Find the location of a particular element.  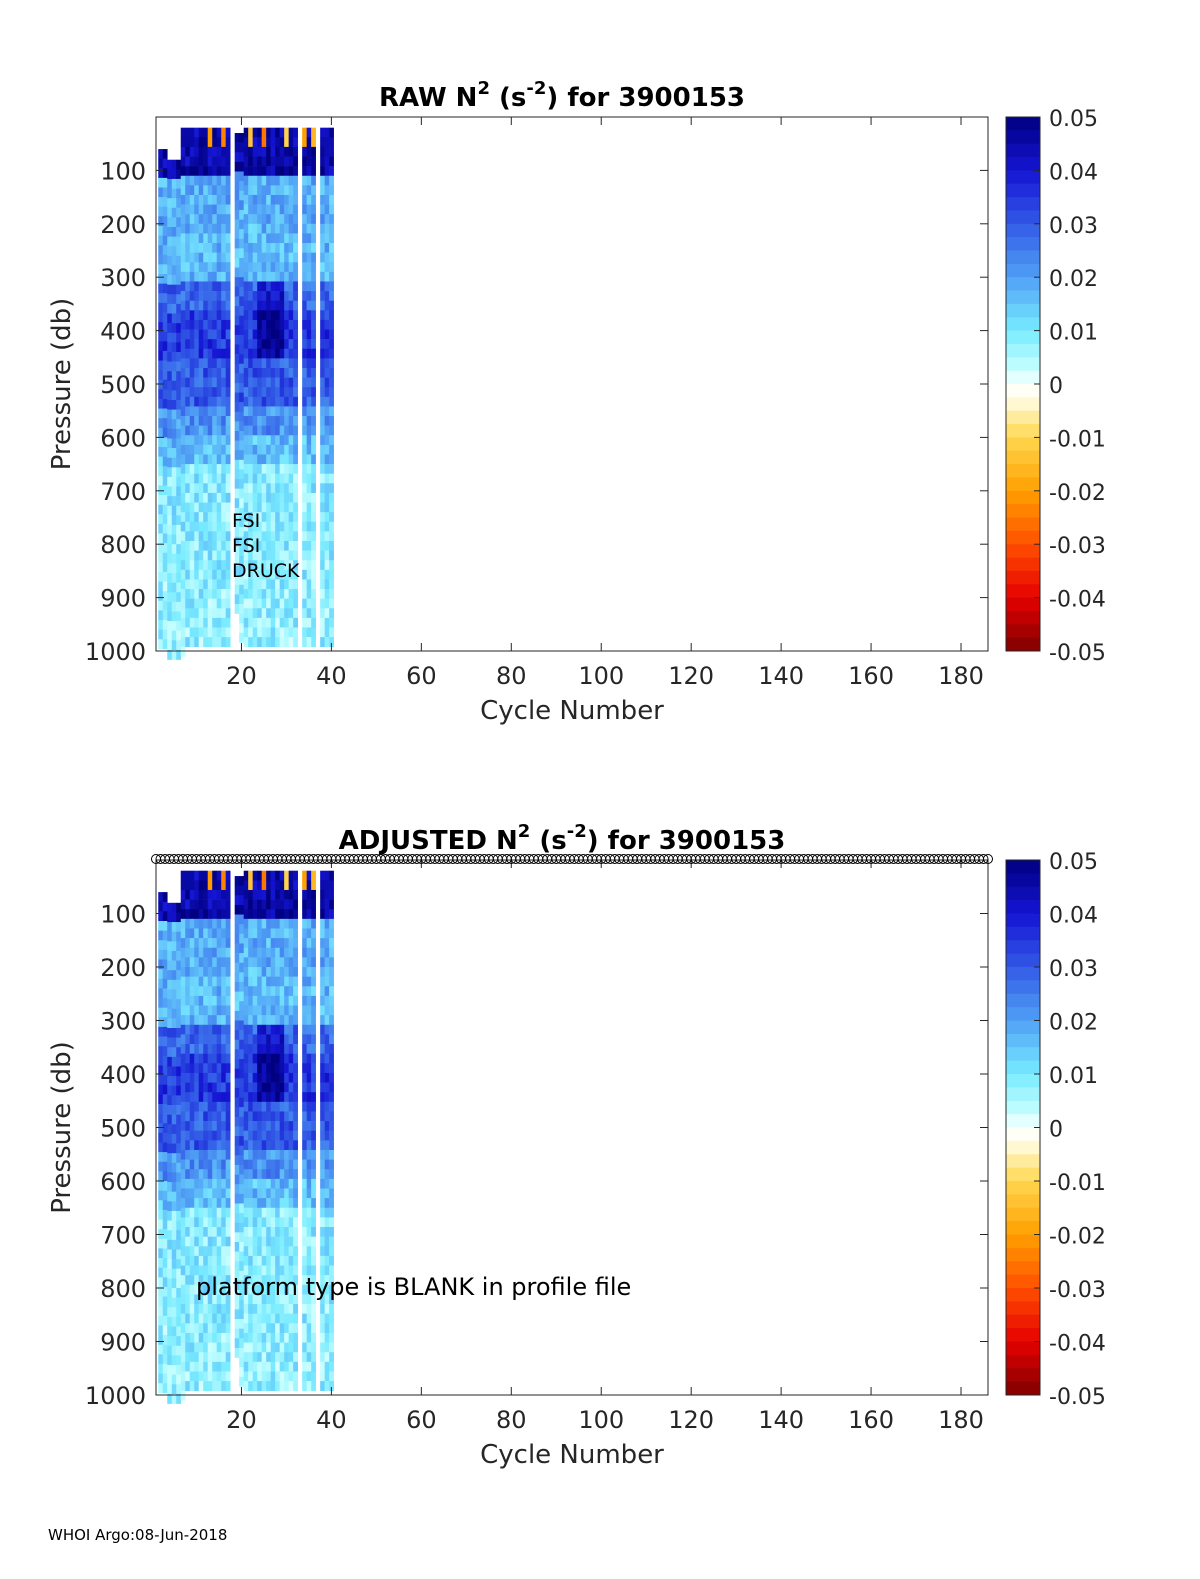

colorbar-swatch is located at coordinates (1023, 471).